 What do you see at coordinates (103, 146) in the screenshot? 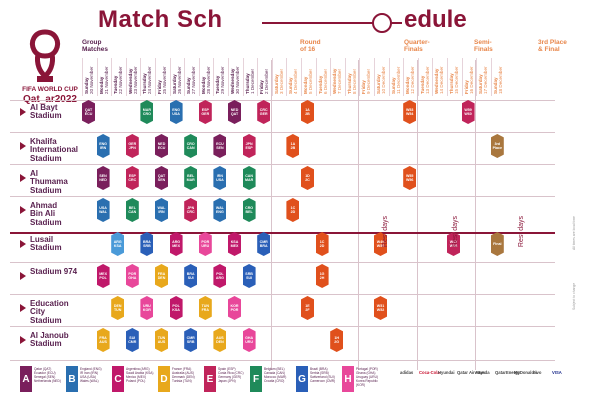
I see `match-badge: ENG IRN` at bounding box center [103, 146].